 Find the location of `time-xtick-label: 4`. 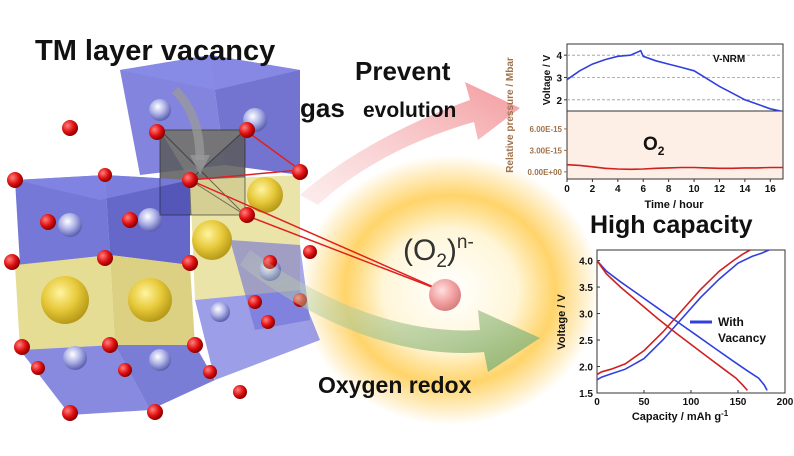

time-xtick-label: 4 is located at coordinates (618, 189).